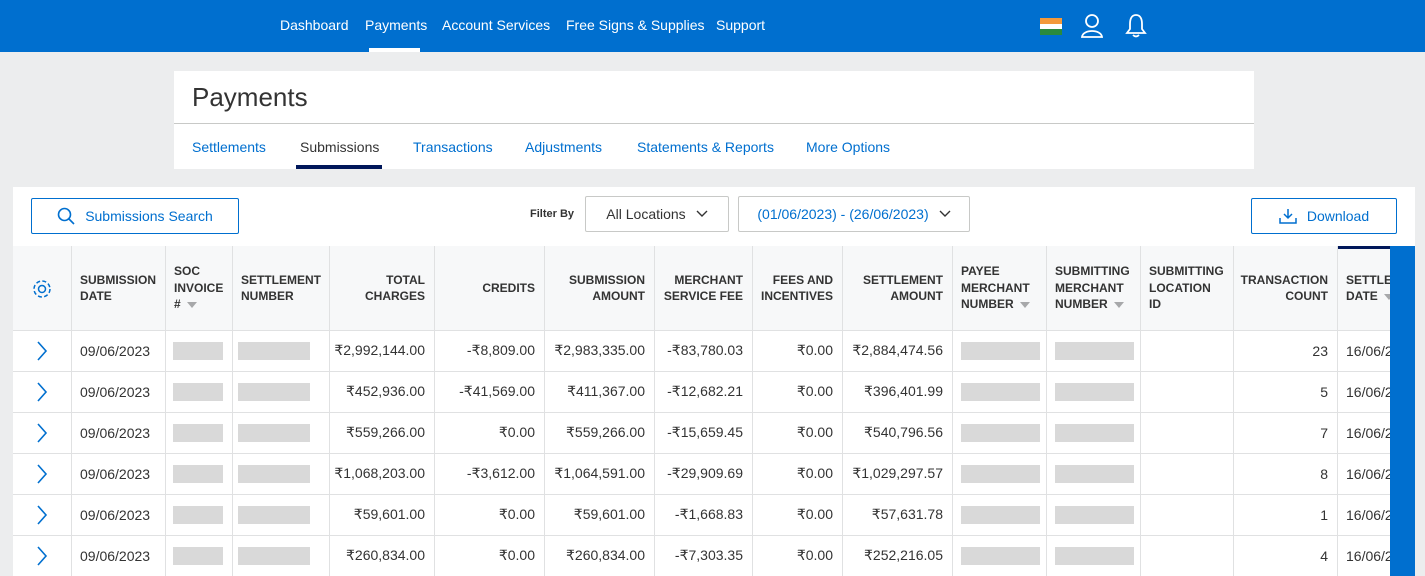  Describe the element at coordinates (797, 473) in the screenshot. I see `table-cell: ₹0.00` at that location.